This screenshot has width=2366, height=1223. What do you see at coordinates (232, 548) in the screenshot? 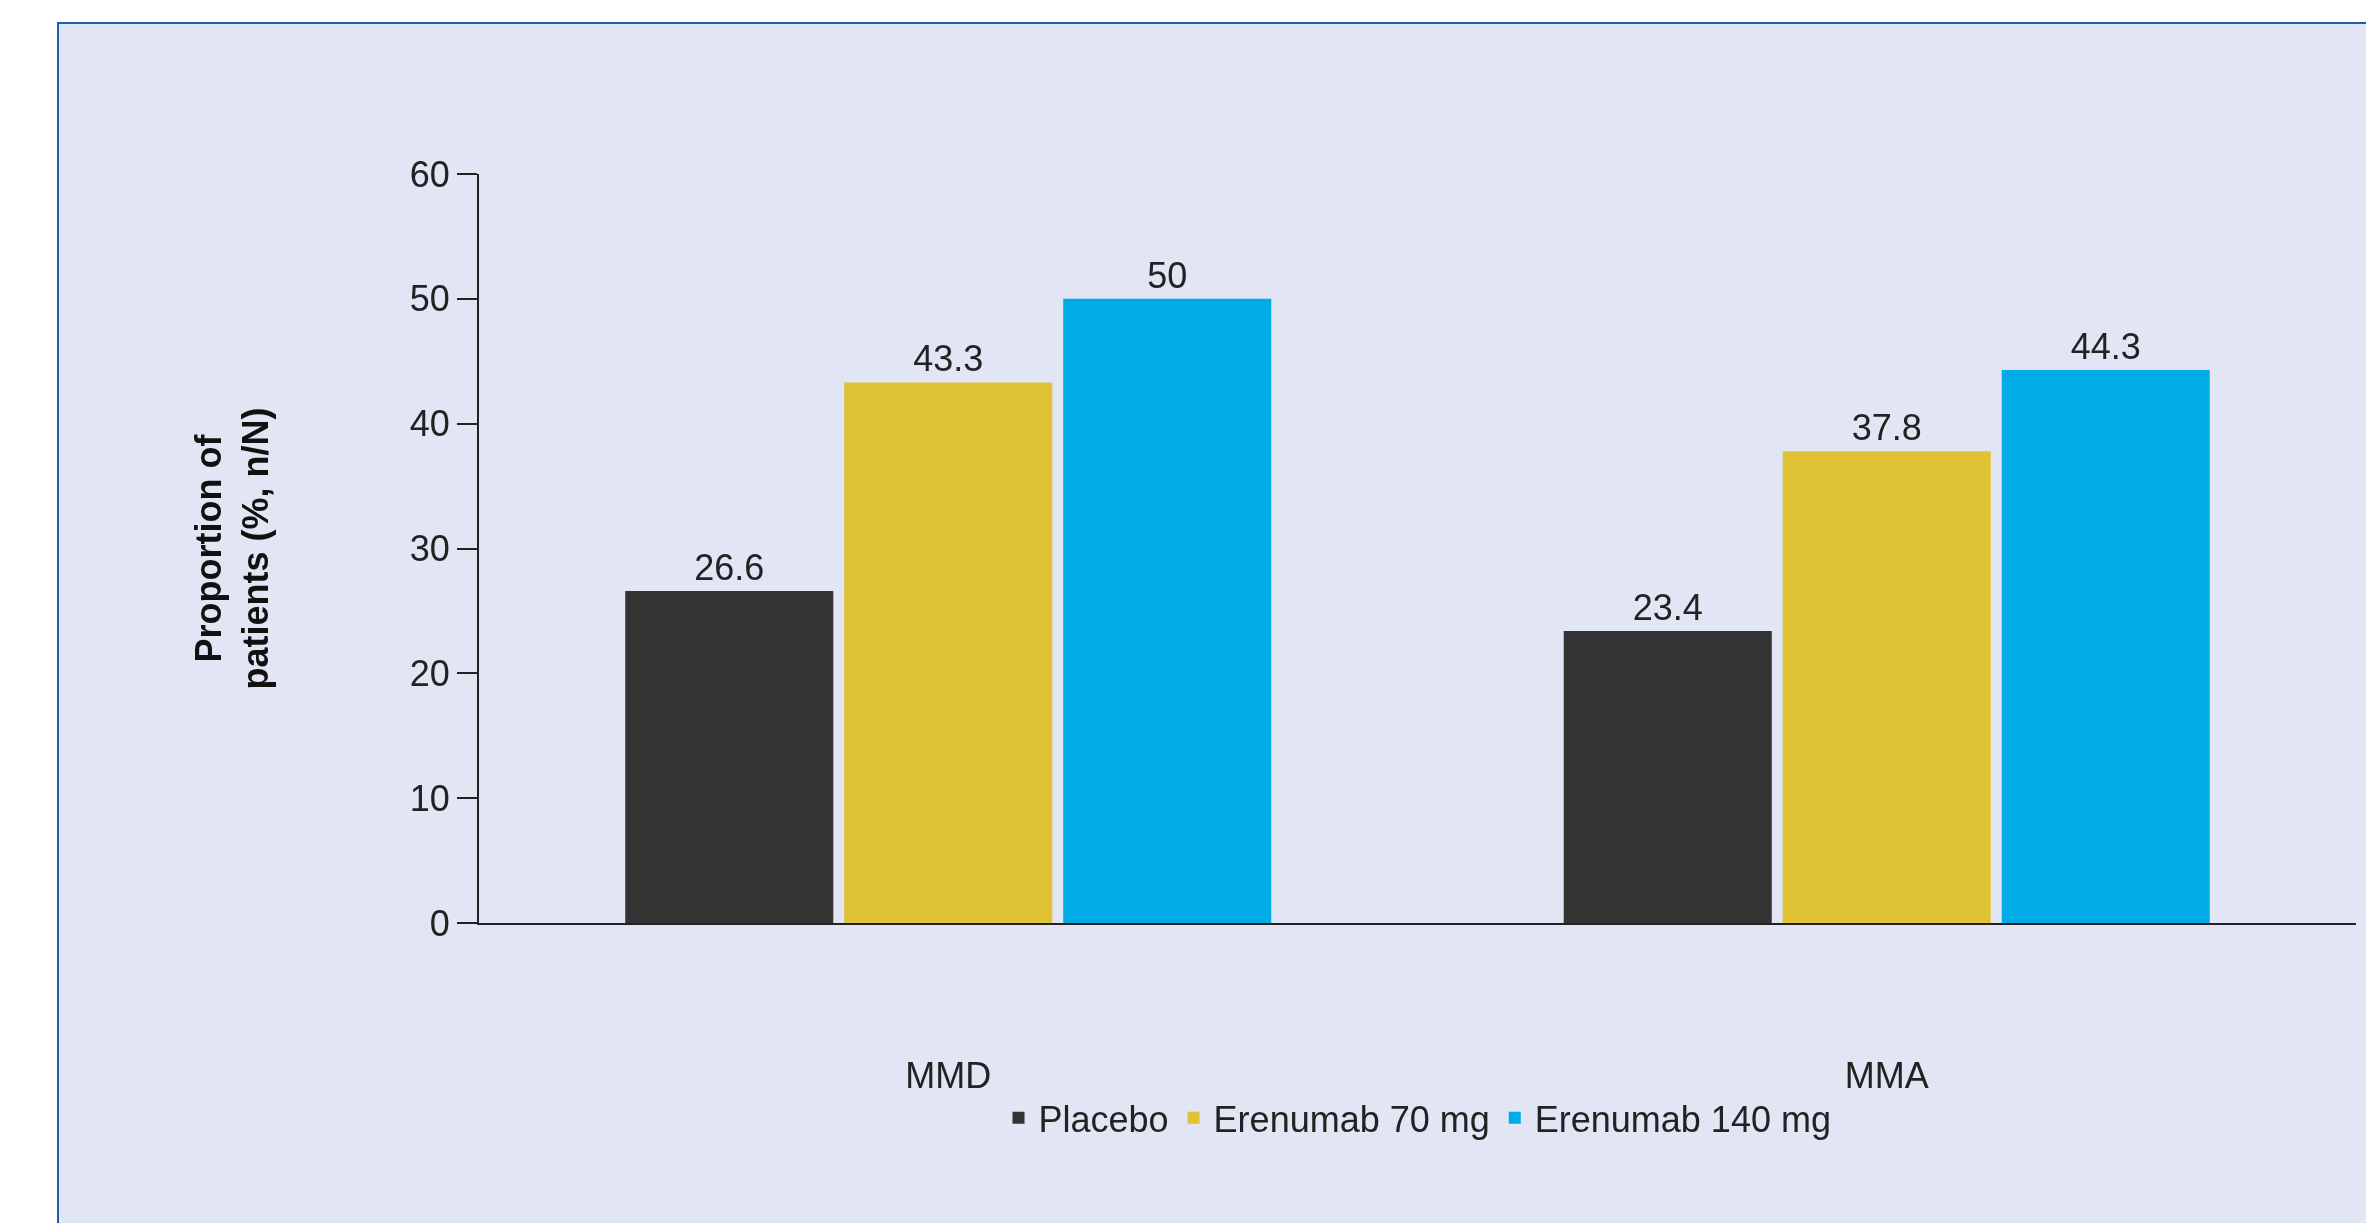
I see `y-axis-title: Proportion of patients (%, n/N)` at bounding box center [232, 548].